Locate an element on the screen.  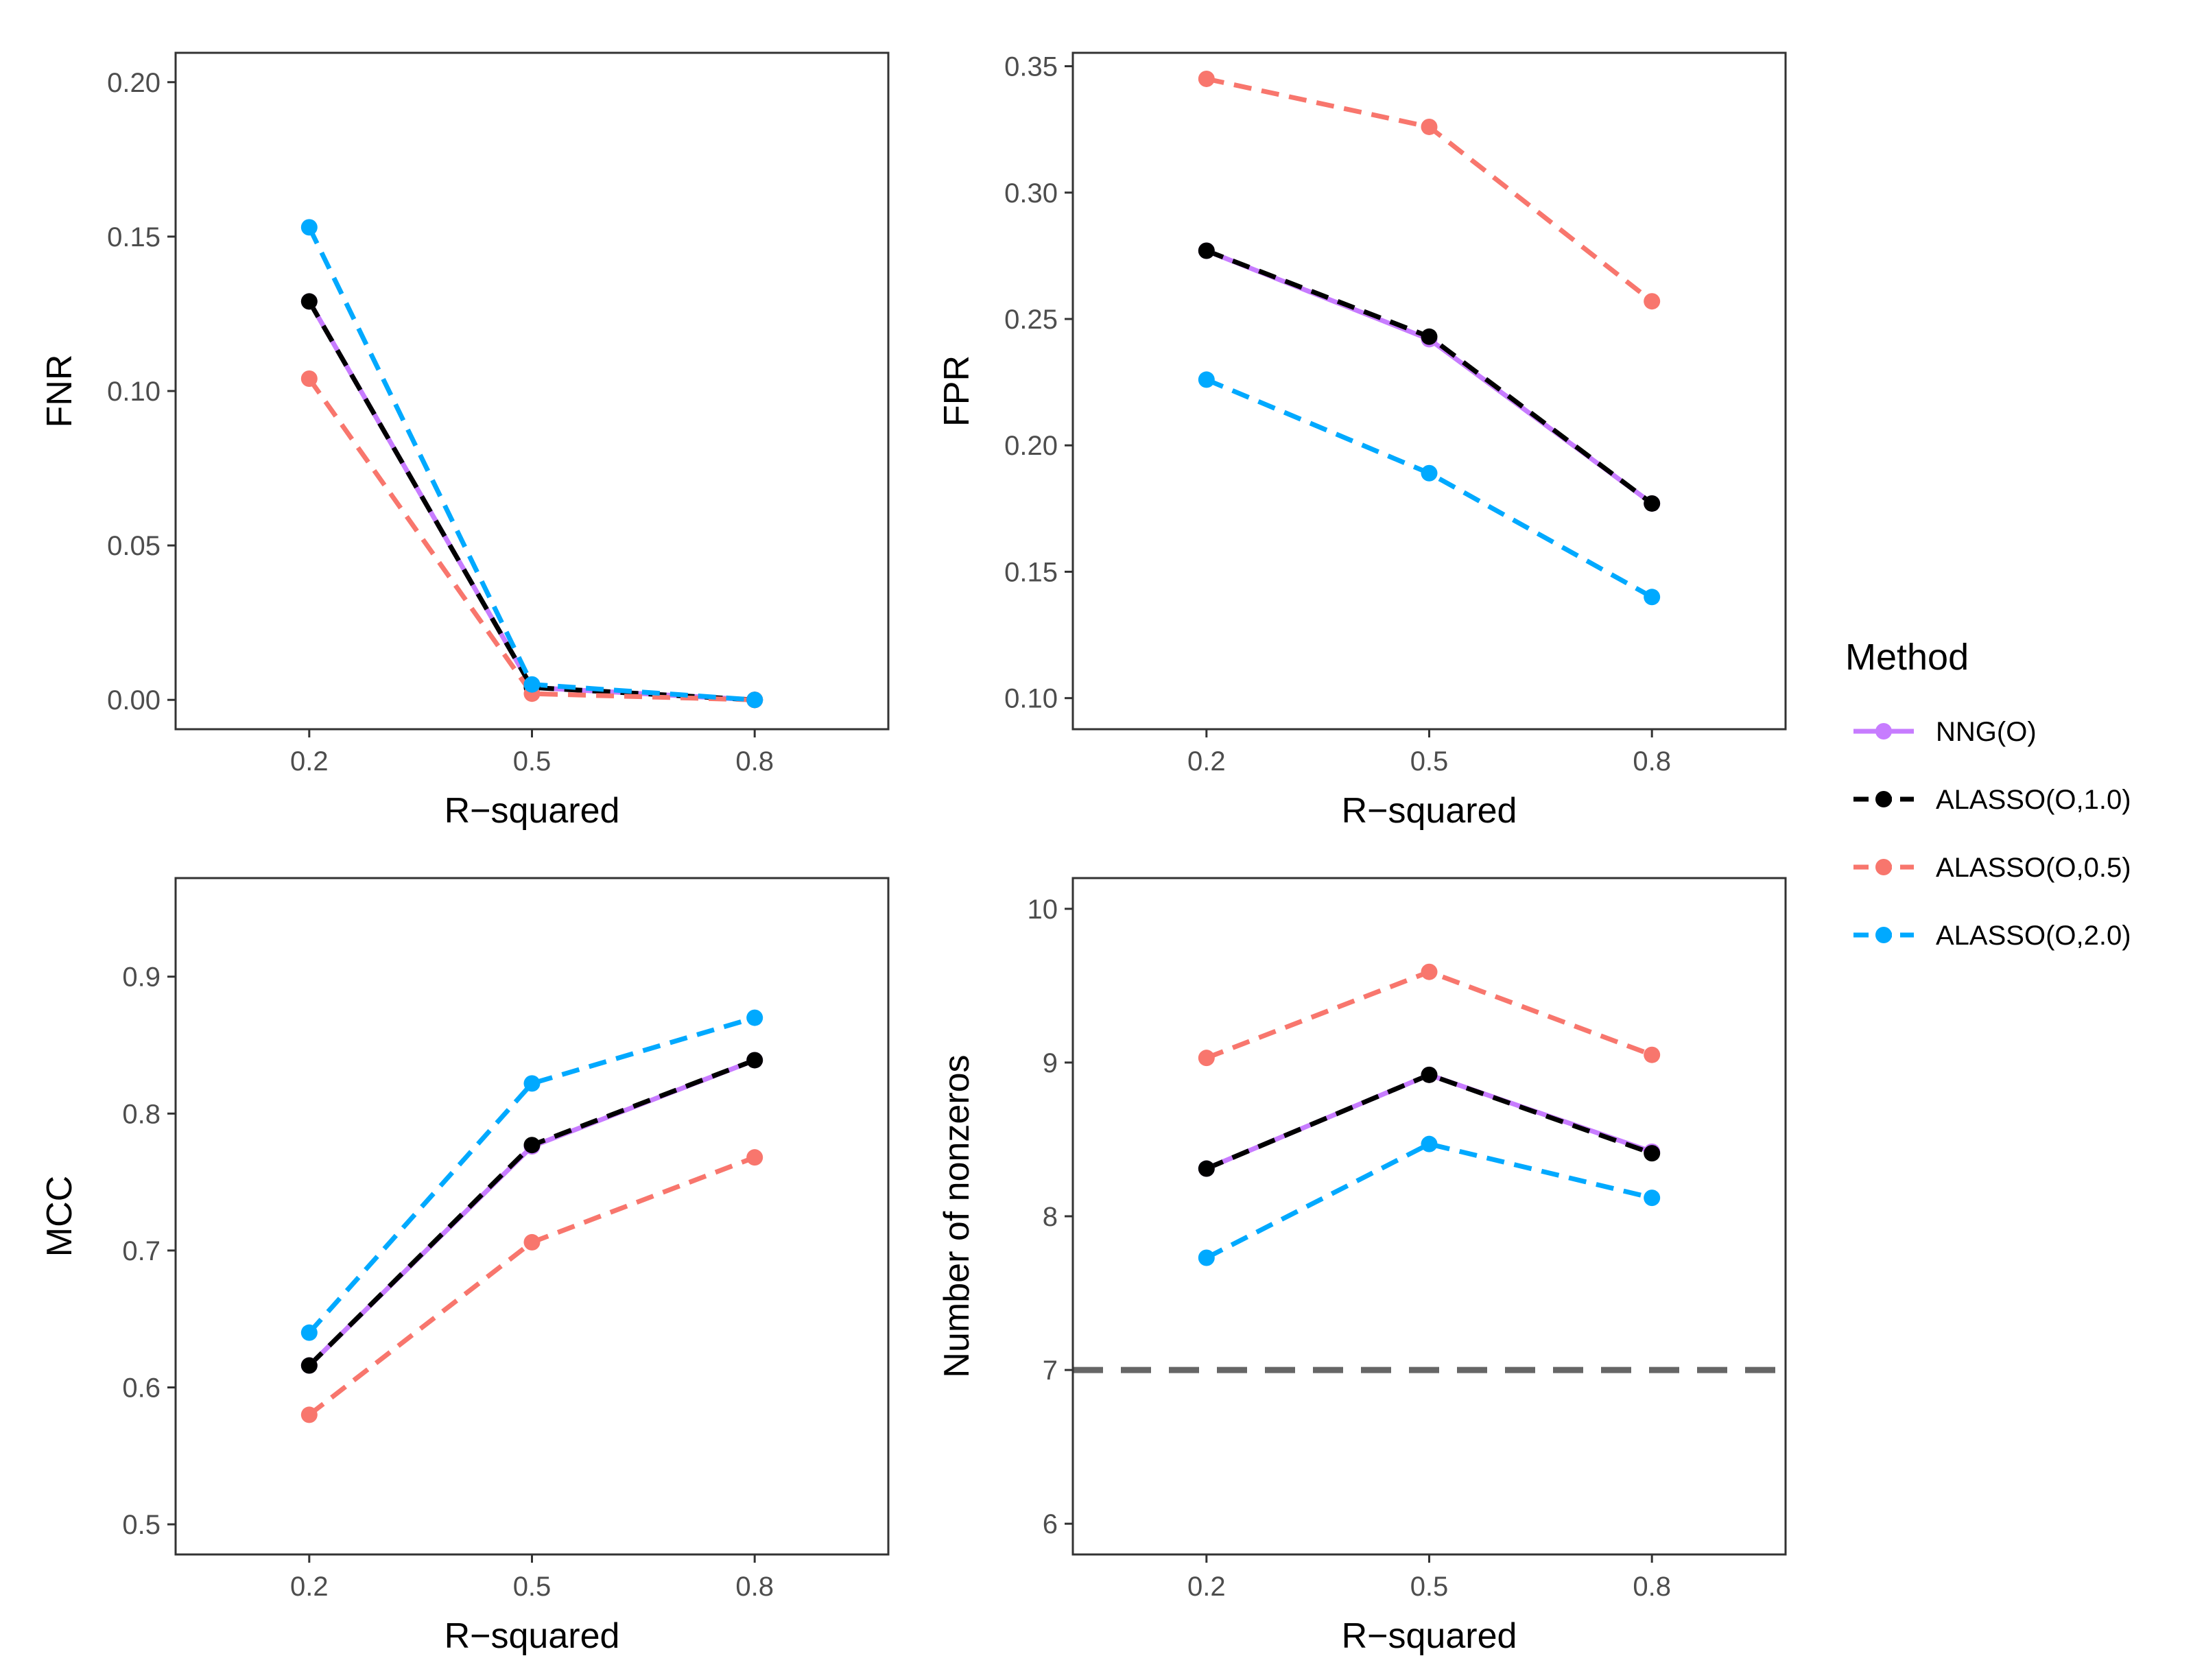
legend-label: ALASSO(O,0.5) is located at coordinates (2033, 868).